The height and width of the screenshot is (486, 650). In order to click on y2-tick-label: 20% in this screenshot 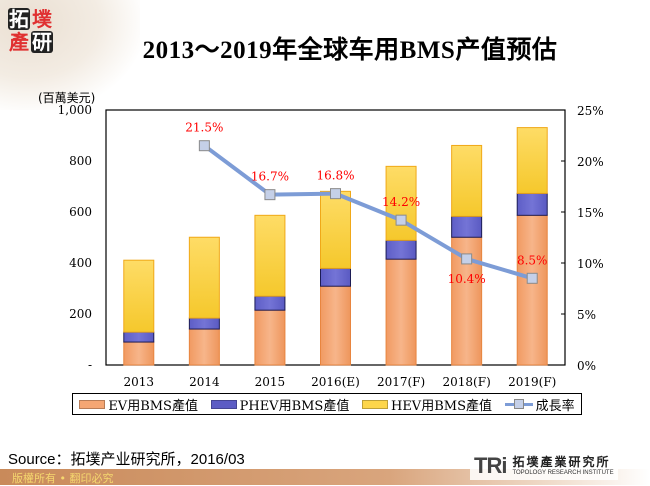, I will do `click(590, 162)`.